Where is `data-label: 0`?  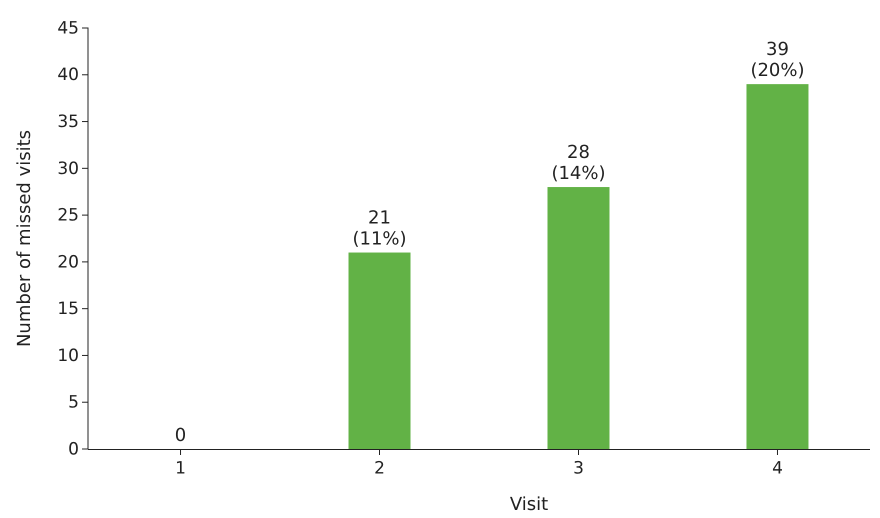
data-label: 0 is located at coordinates (180, 435).